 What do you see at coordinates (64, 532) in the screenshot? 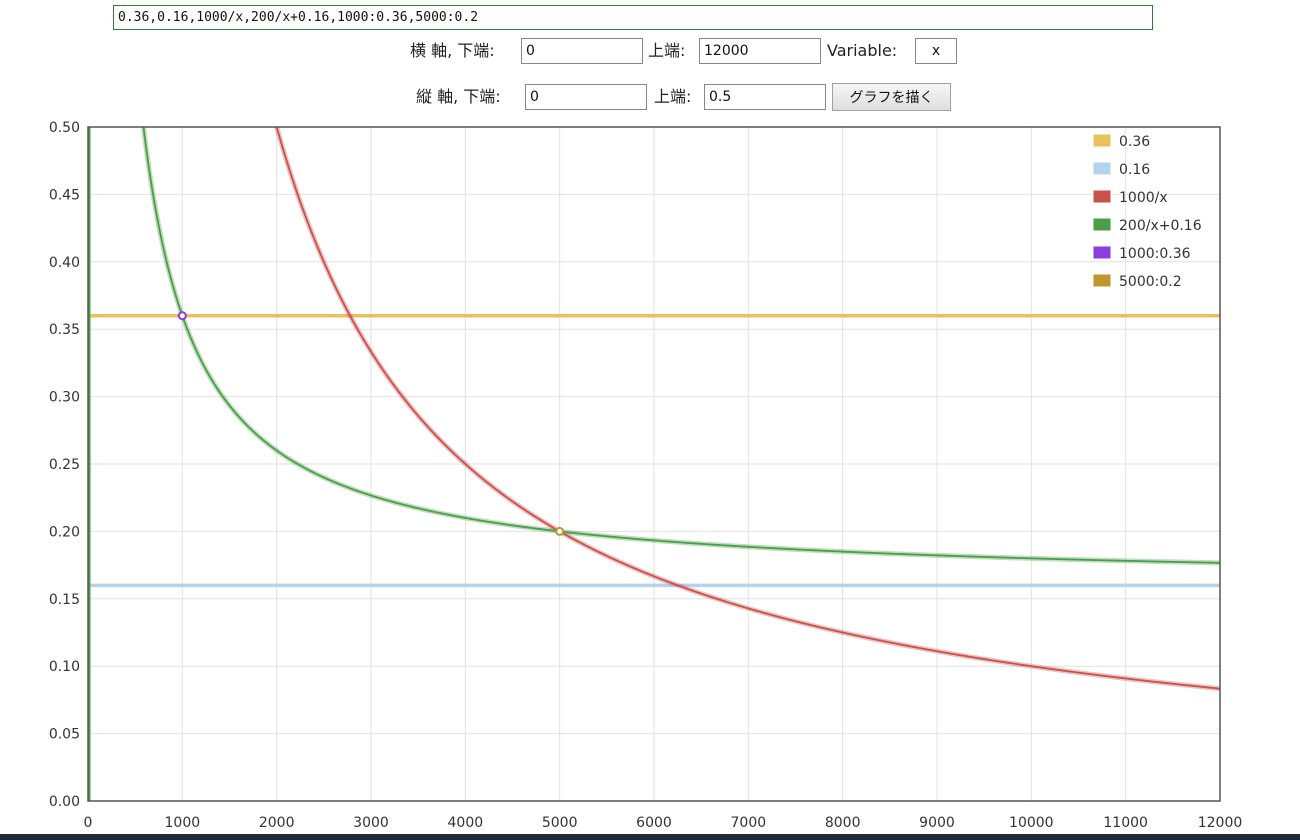
I see `y-tick-label: 0.20` at bounding box center [64, 532].